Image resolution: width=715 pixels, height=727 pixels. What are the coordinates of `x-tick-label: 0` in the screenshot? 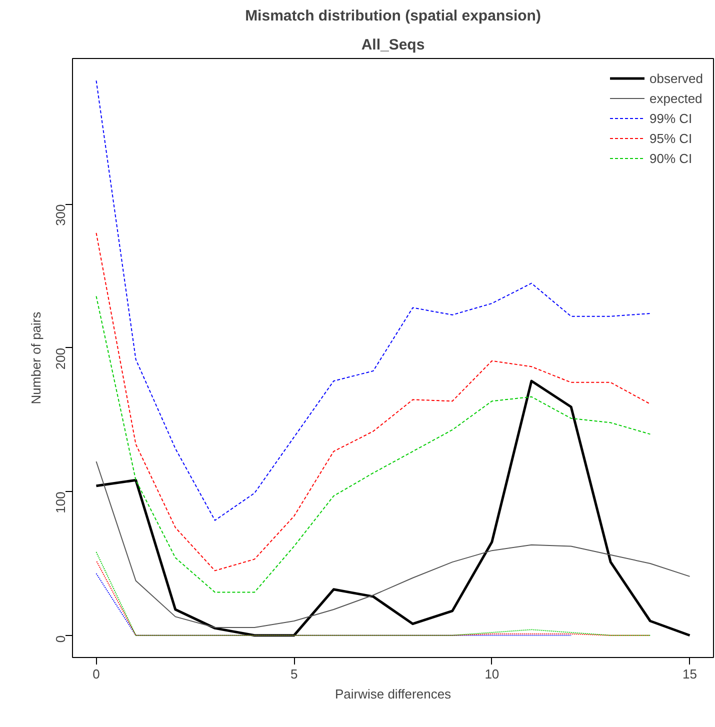 It's located at (96, 674).